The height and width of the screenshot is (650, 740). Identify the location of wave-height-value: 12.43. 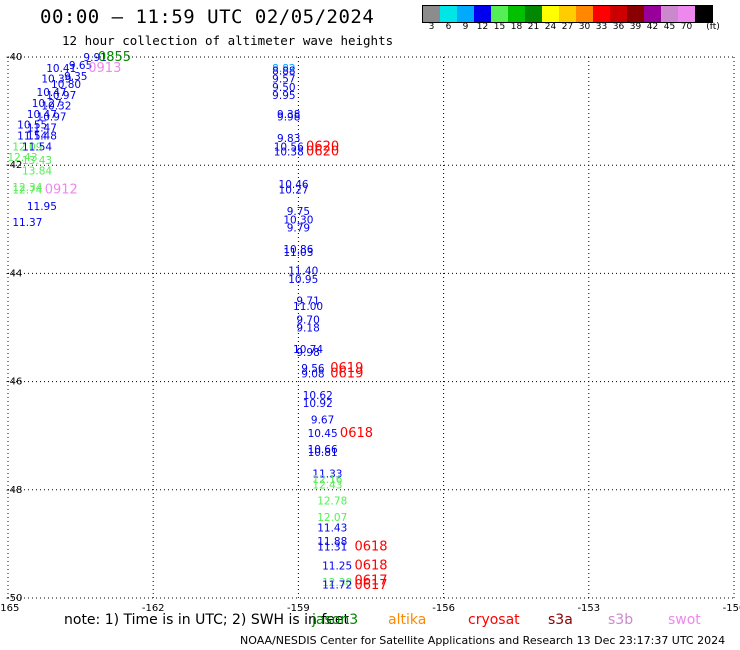
(327, 485).